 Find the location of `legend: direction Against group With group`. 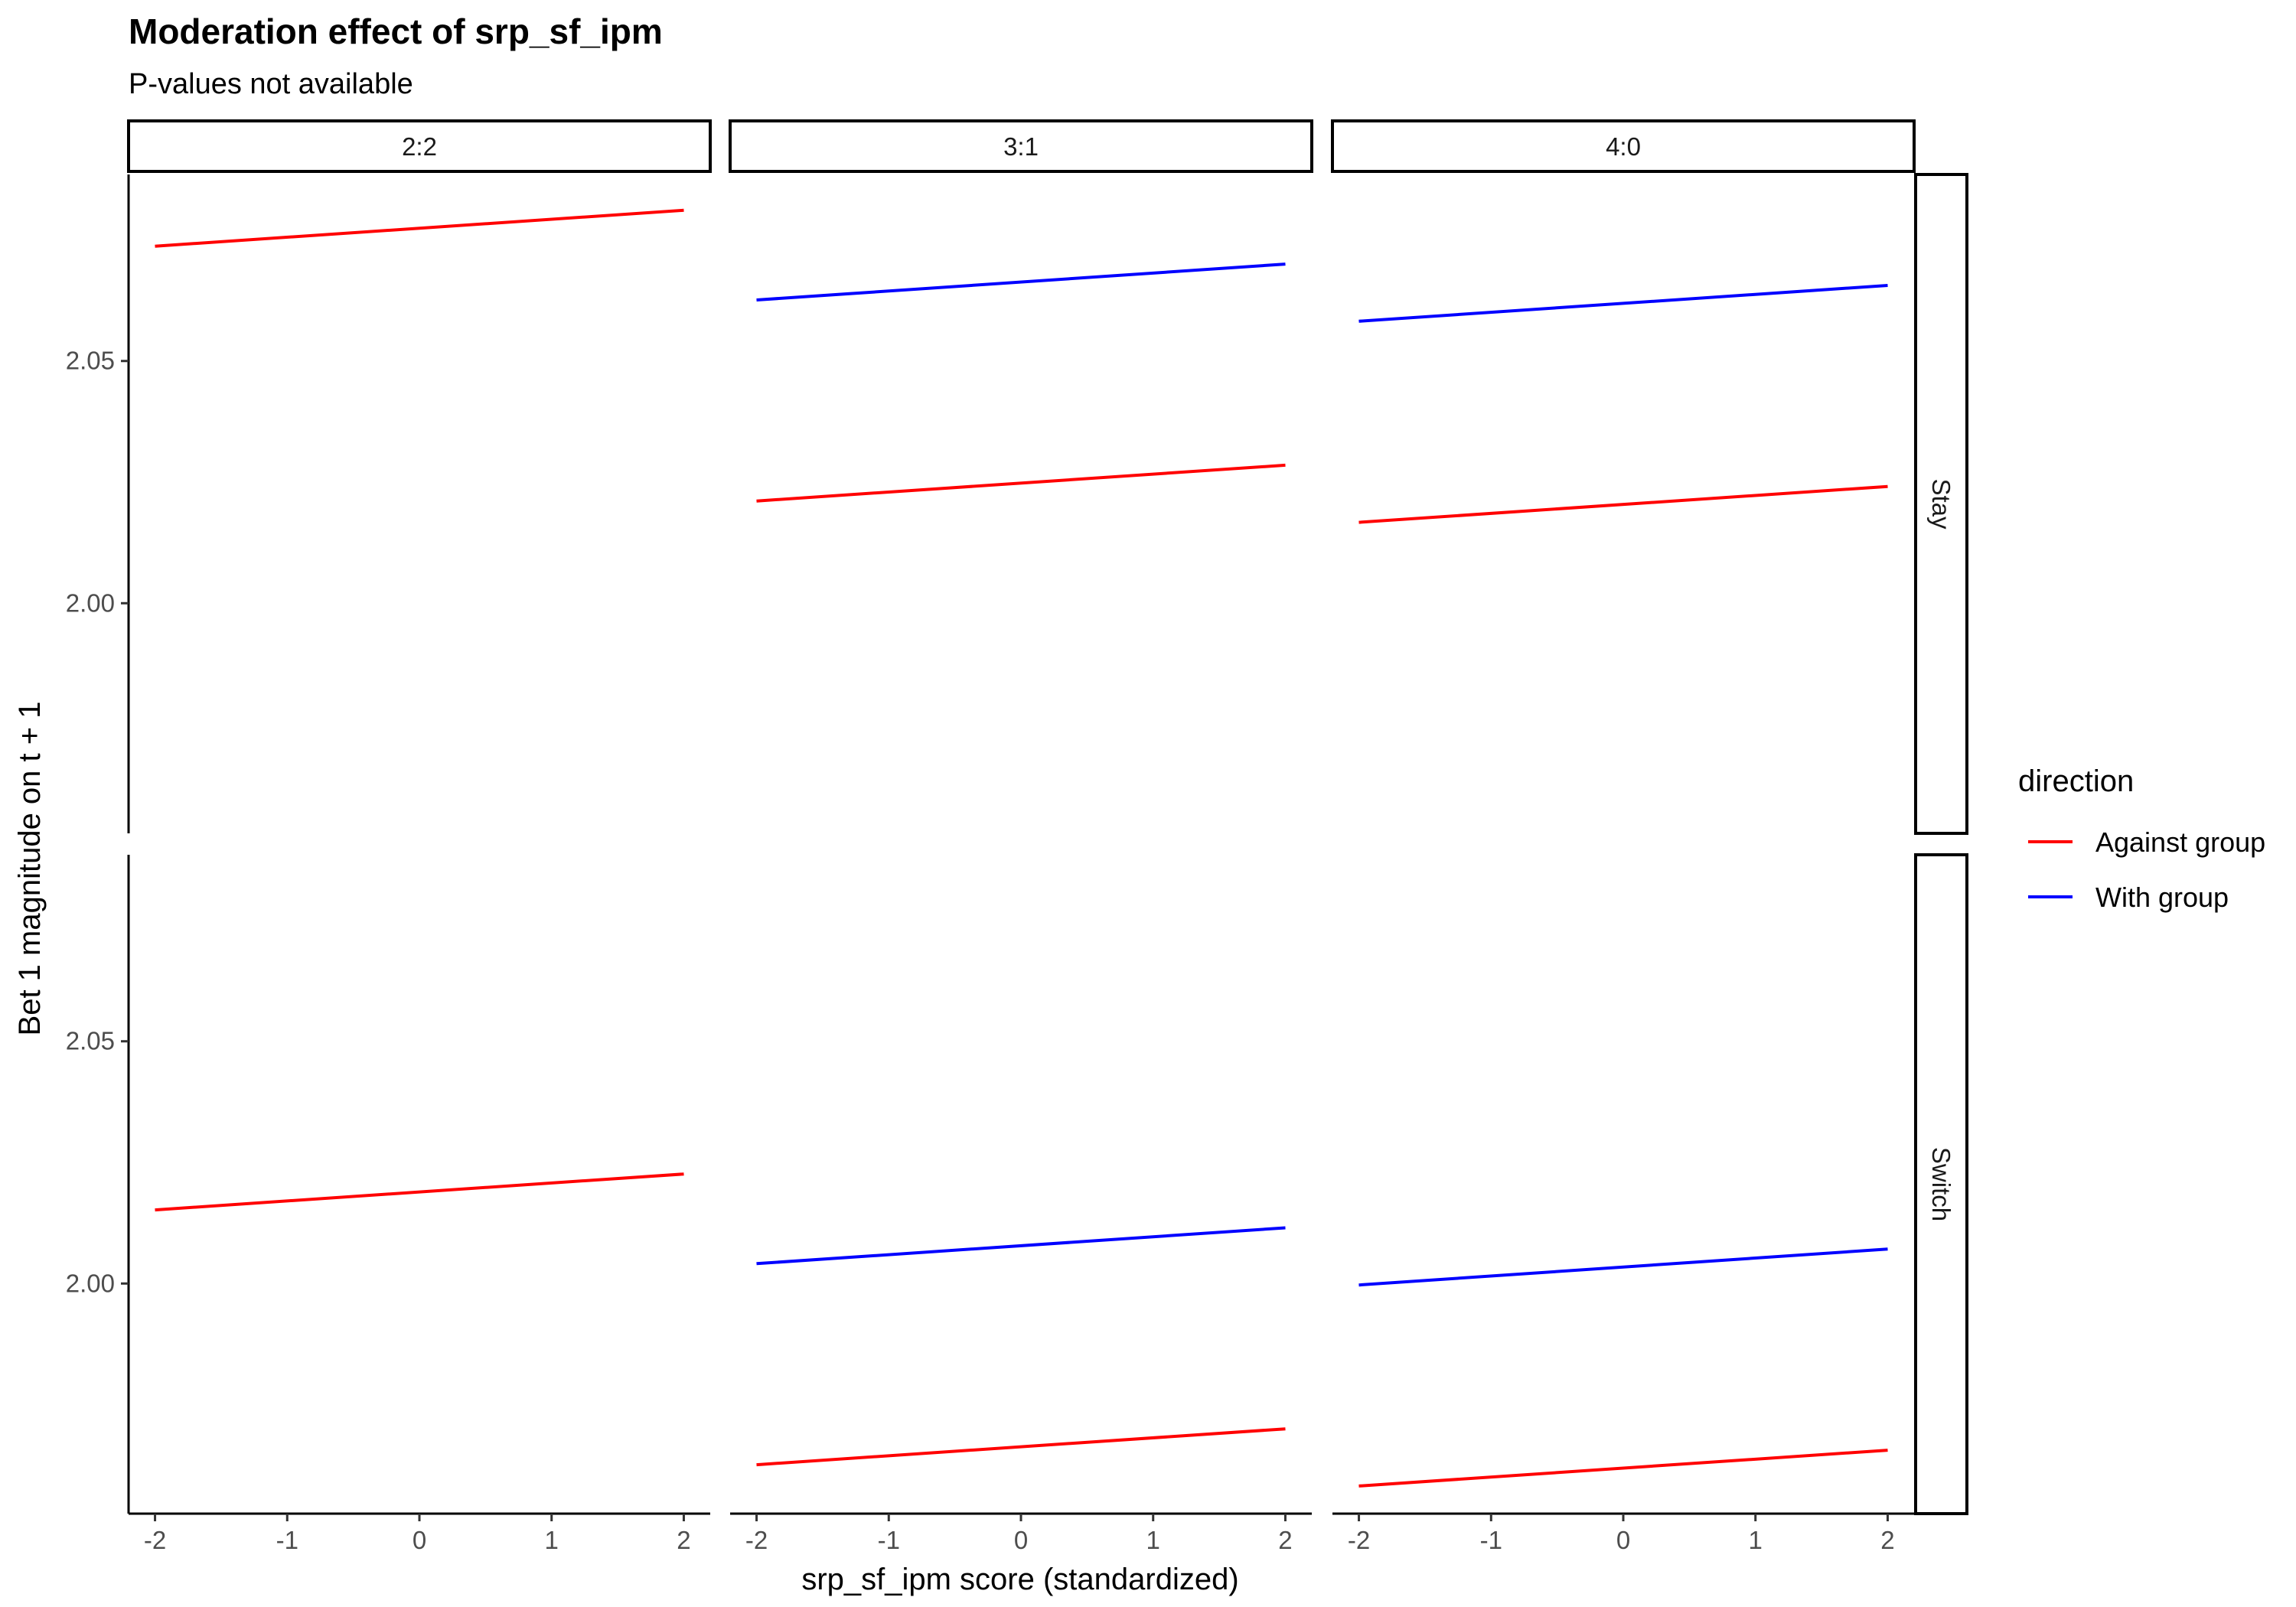

legend: direction Against group With group is located at coordinates (2141, 838).